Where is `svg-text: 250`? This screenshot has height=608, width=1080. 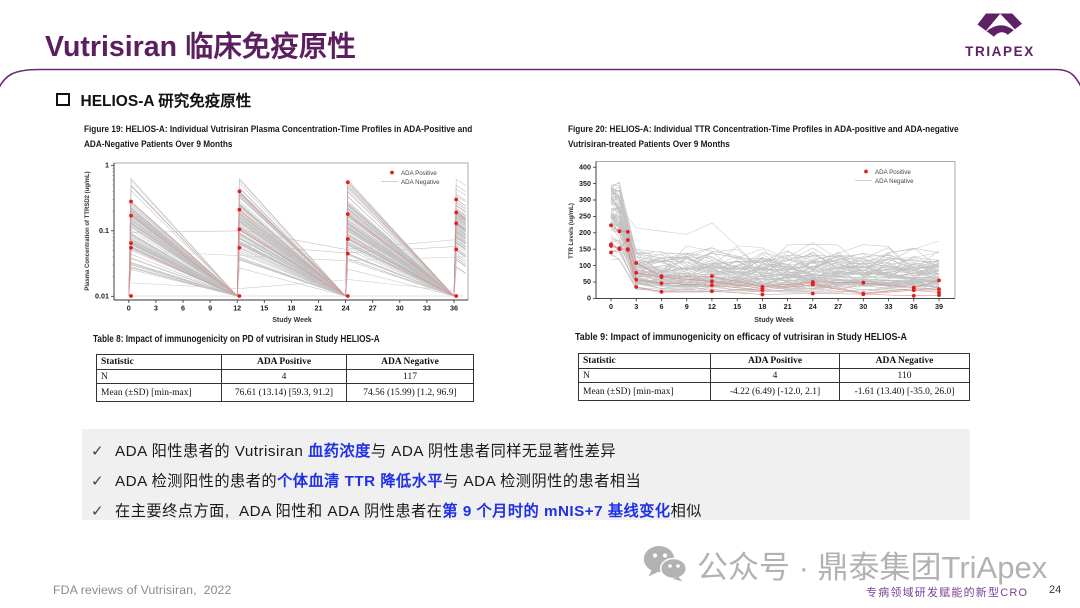 svg-text: 250 is located at coordinates (585, 216).